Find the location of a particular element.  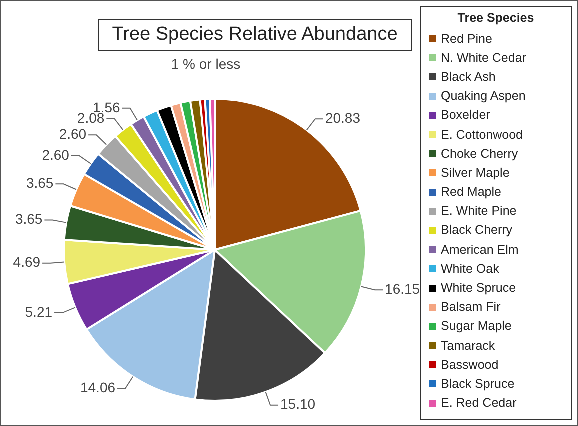

text: 1 % or less is located at coordinates (206, 64).